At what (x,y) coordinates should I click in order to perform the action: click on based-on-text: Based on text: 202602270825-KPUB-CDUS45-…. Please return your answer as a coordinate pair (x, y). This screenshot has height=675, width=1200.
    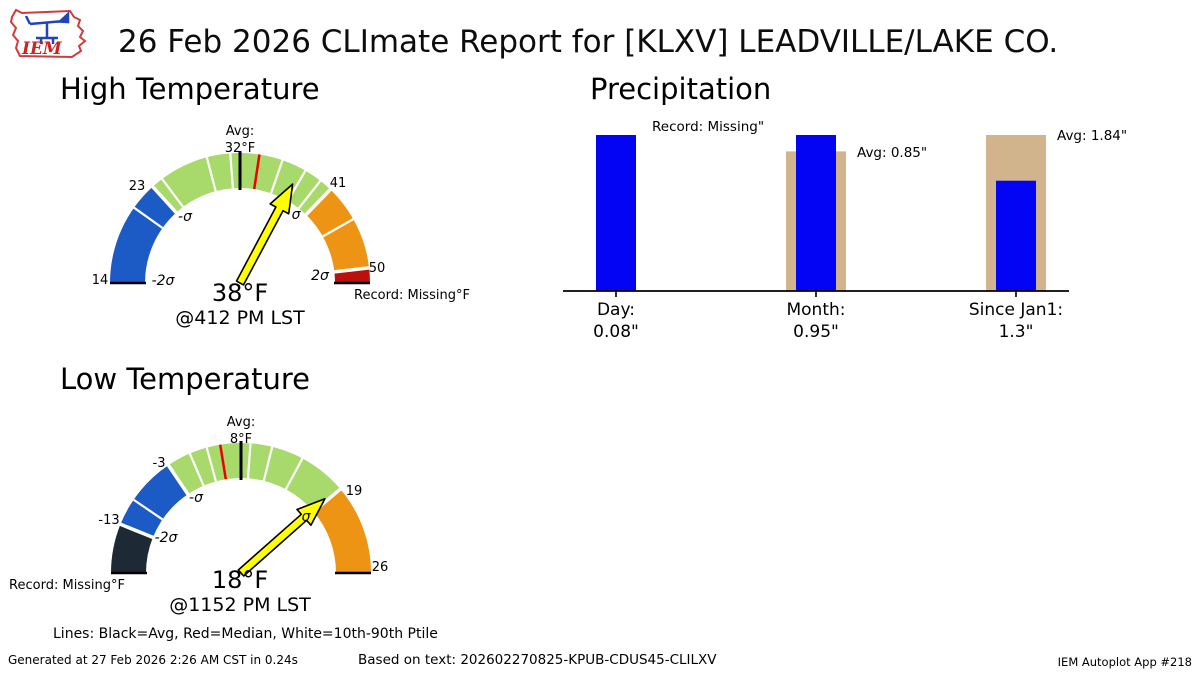
    Looking at the image, I should click on (537, 660).